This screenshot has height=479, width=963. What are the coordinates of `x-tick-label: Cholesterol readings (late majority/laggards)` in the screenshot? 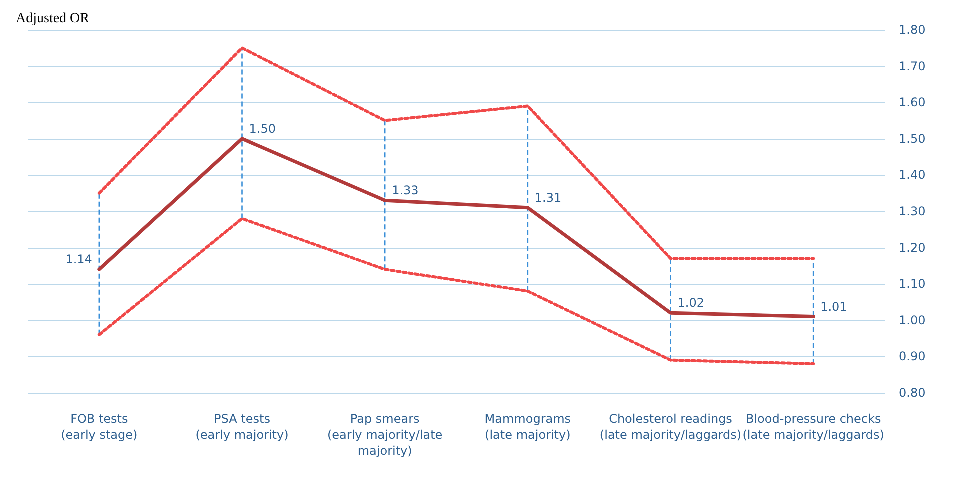 It's located at (671, 427).